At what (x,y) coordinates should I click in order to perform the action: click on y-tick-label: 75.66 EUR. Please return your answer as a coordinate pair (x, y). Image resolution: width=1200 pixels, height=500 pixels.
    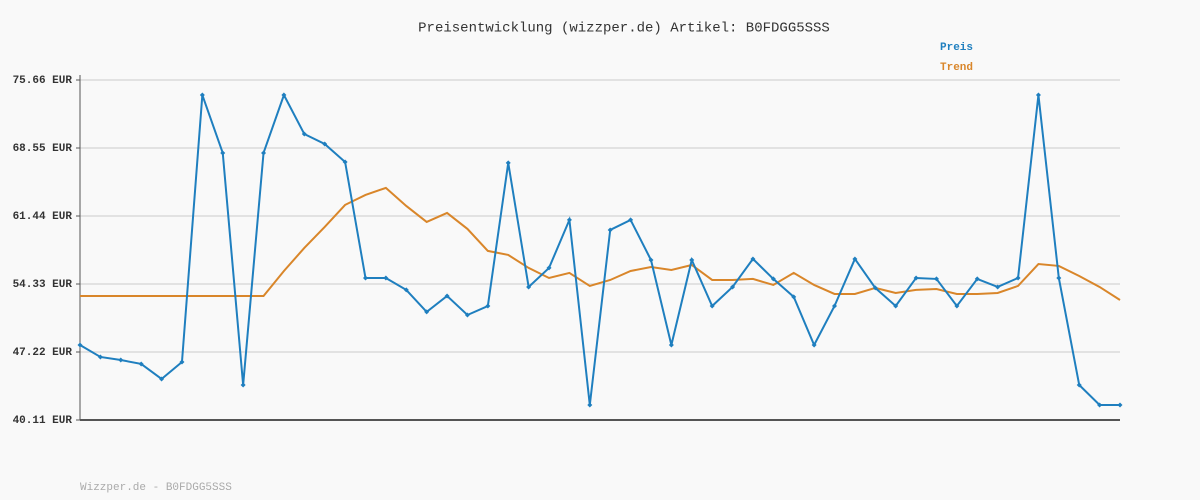
    Looking at the image, I should click on (43, 81).